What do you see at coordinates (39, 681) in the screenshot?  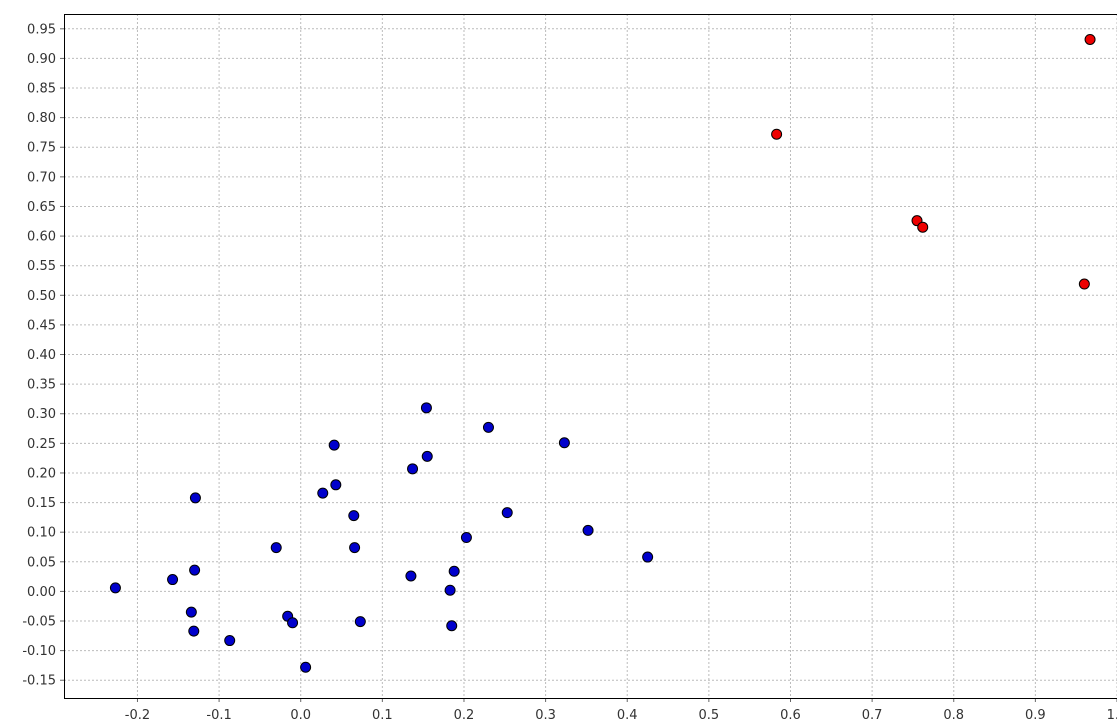 I see `y-tick-label: -0.15` at bounding box center [39, 681].